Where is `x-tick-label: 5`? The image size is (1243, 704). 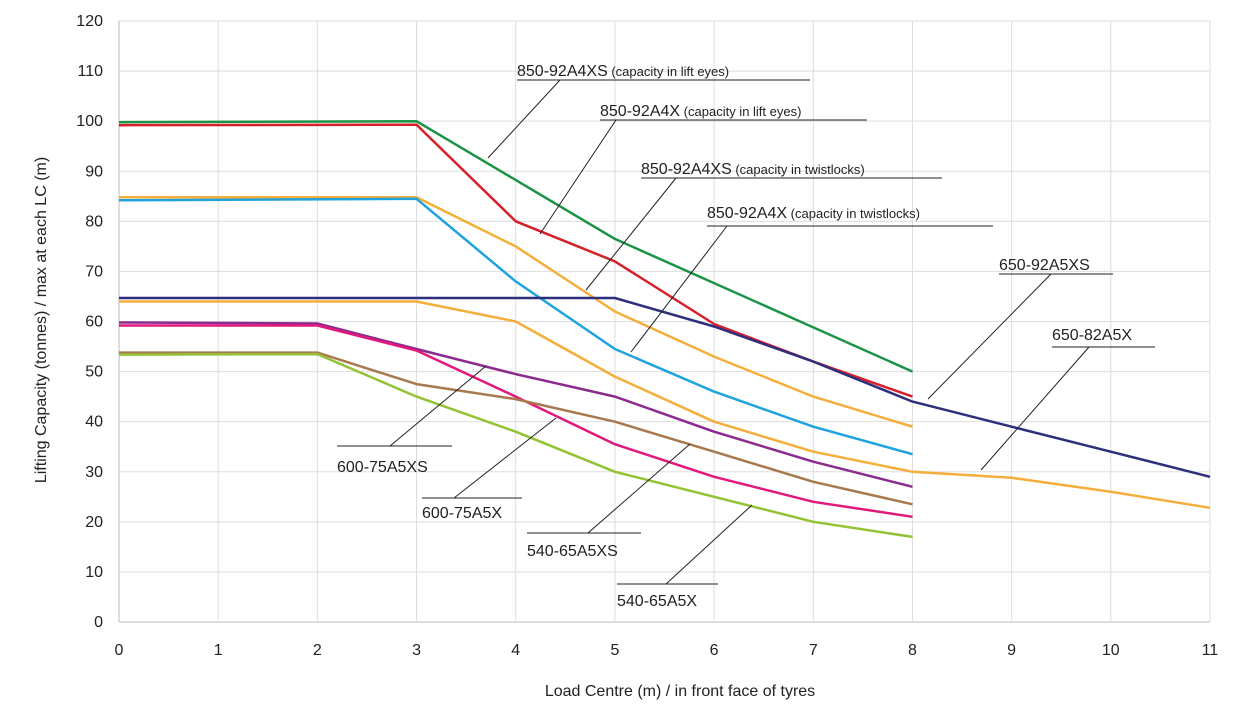
x-tick-label: 5 is located at coordinates (614, 650).